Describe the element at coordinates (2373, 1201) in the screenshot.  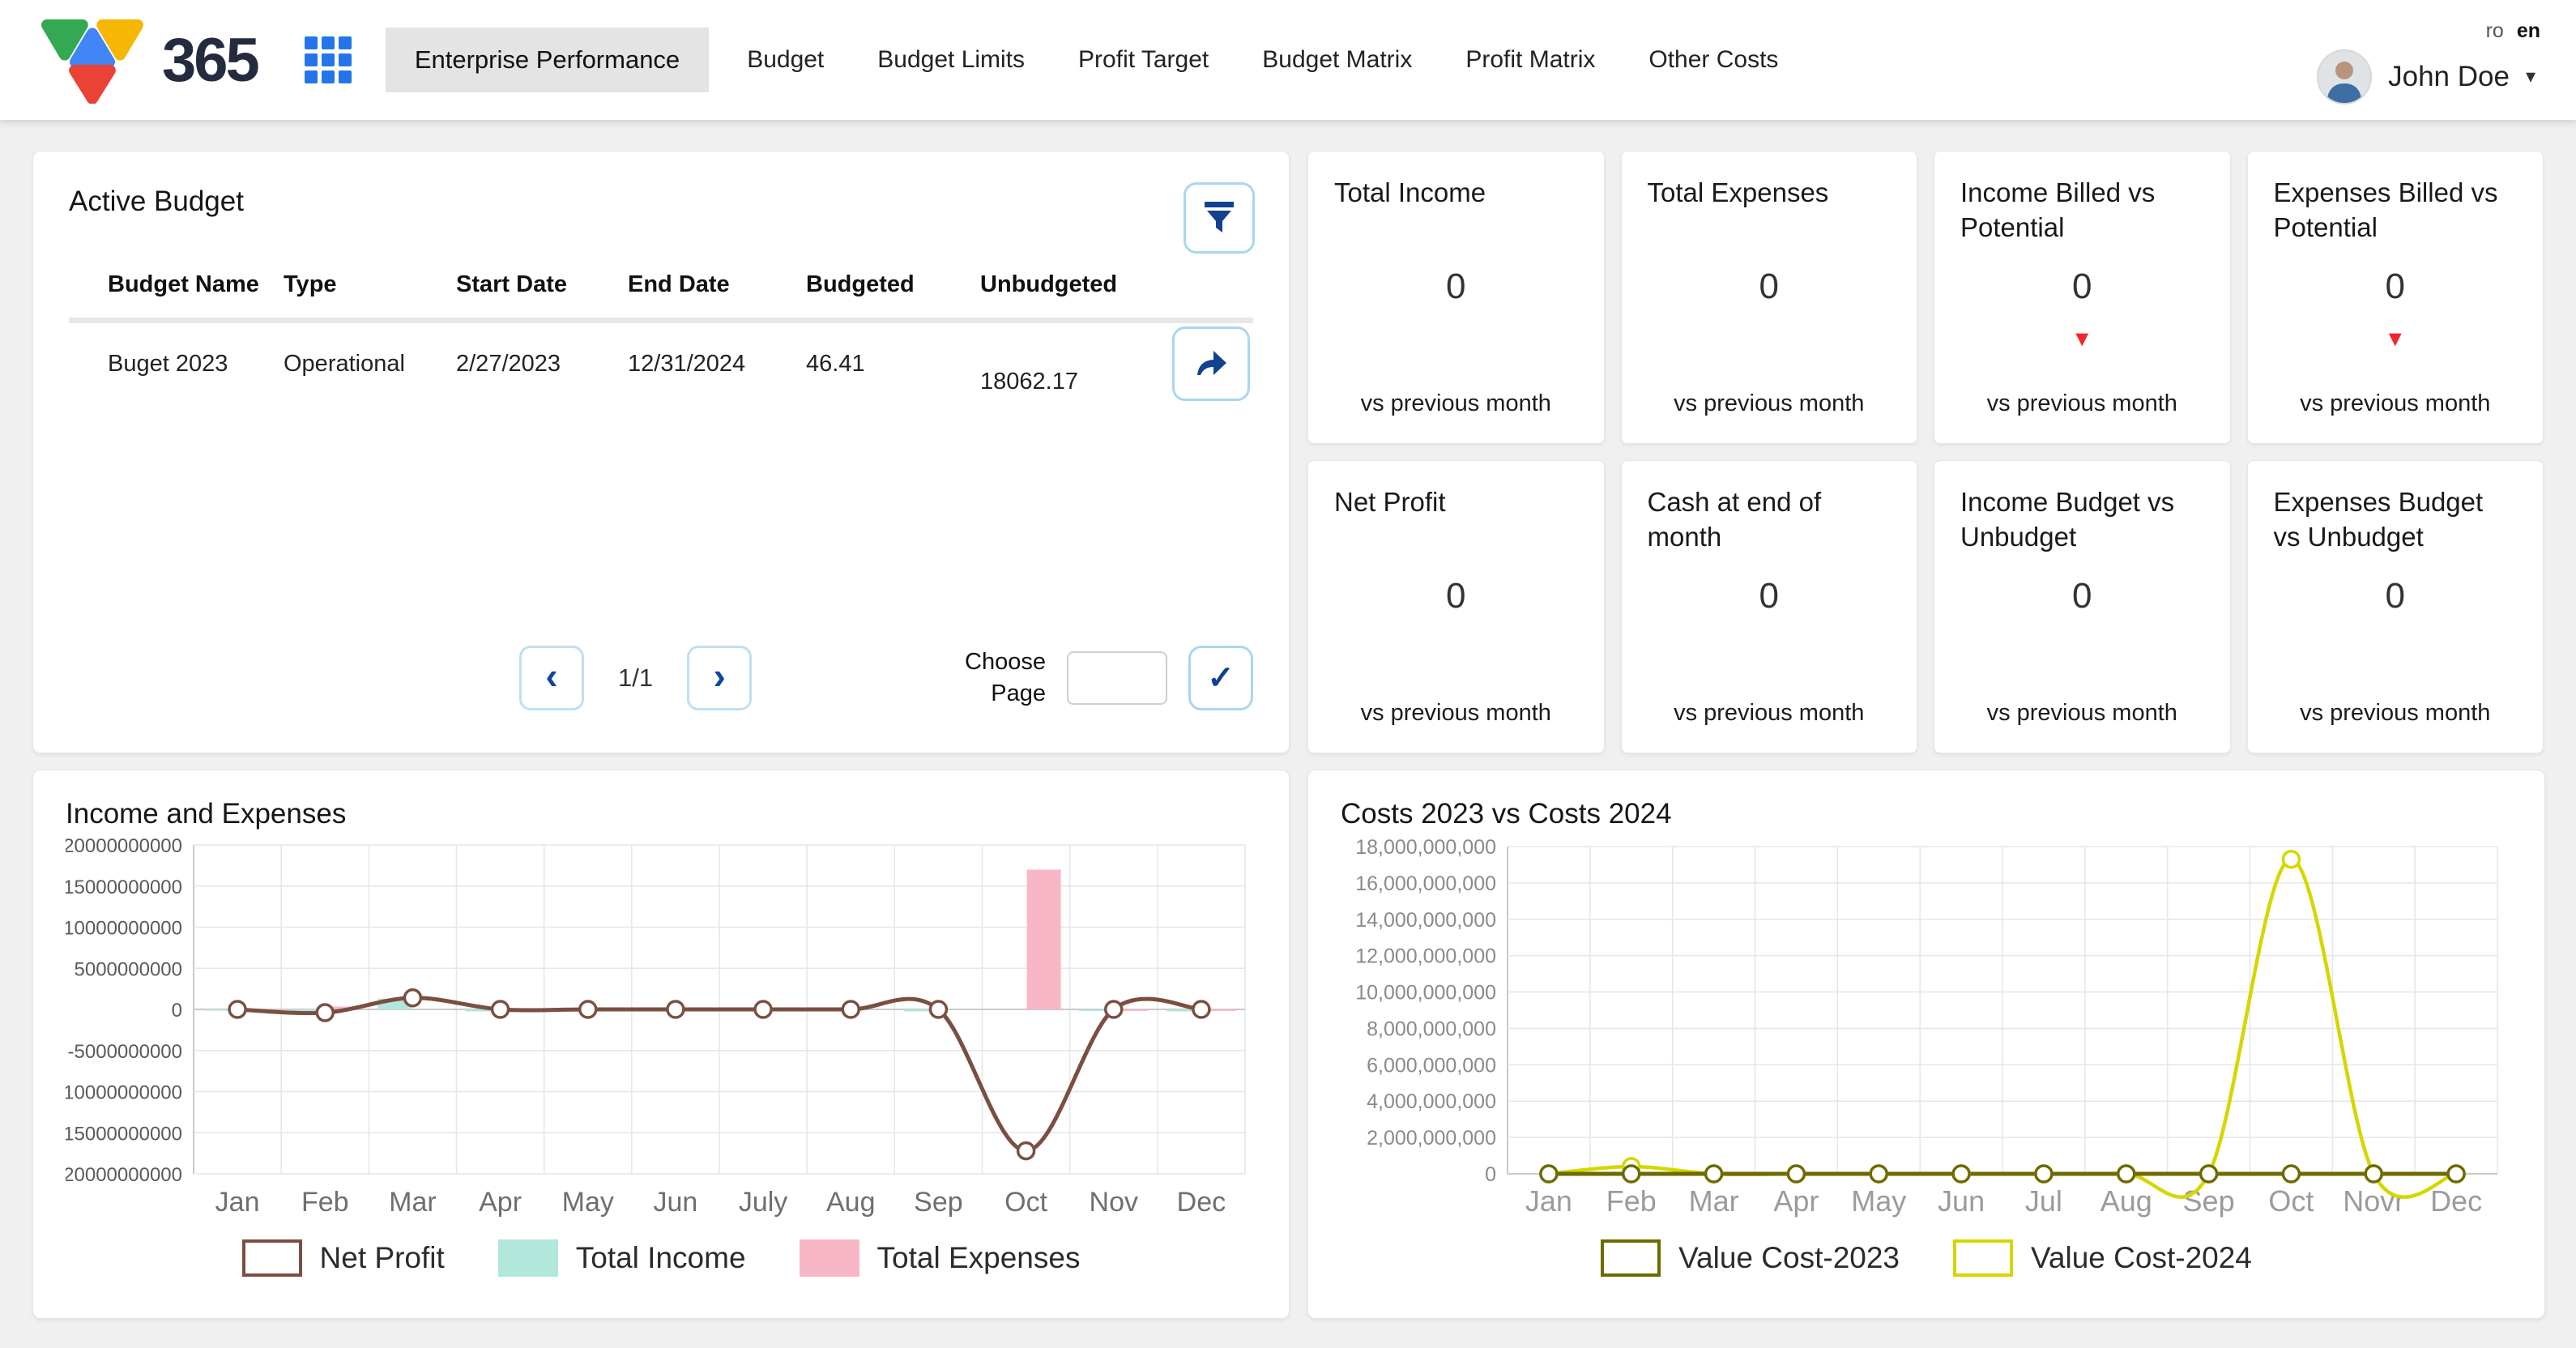
I see `svg-text: Novr` at that location.